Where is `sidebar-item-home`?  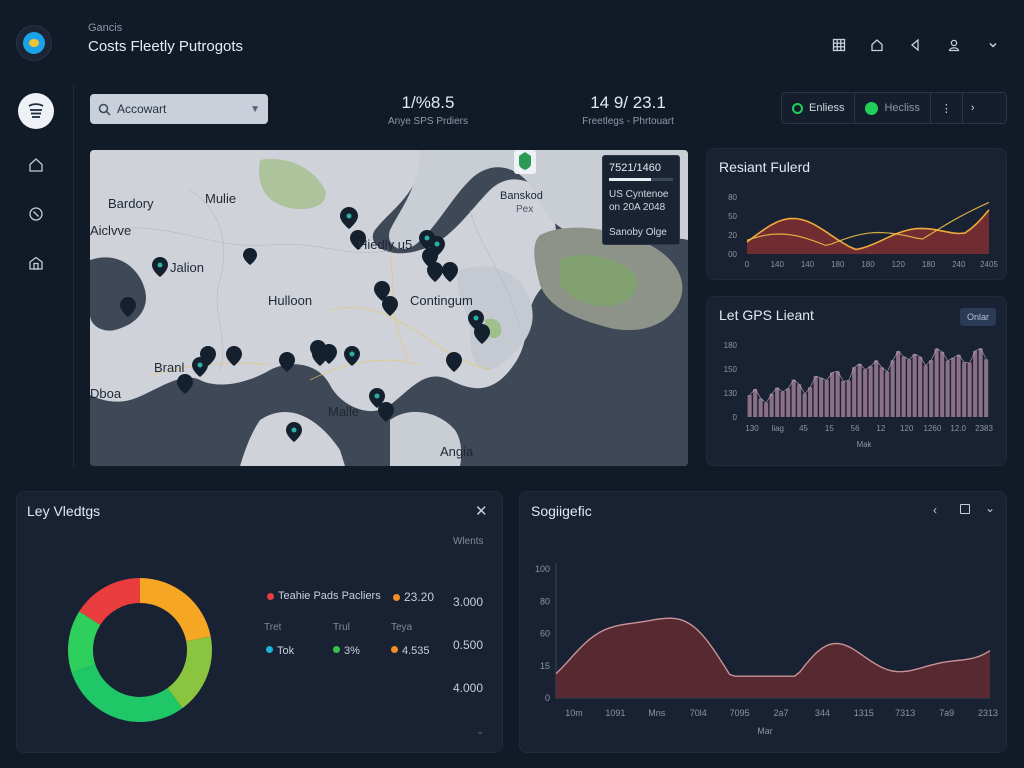 sidebar-item-home is located at coordinates (36, 165).